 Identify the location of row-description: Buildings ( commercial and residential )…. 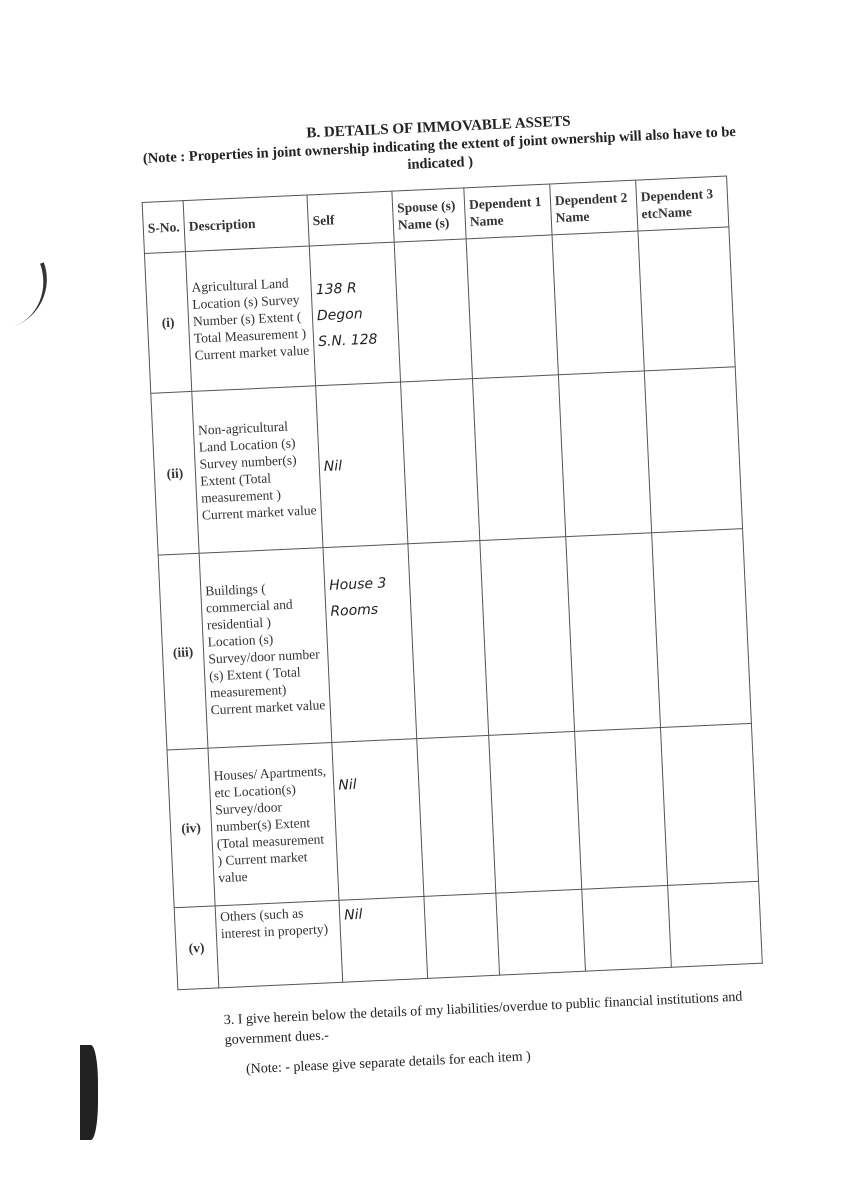
(265, 648).